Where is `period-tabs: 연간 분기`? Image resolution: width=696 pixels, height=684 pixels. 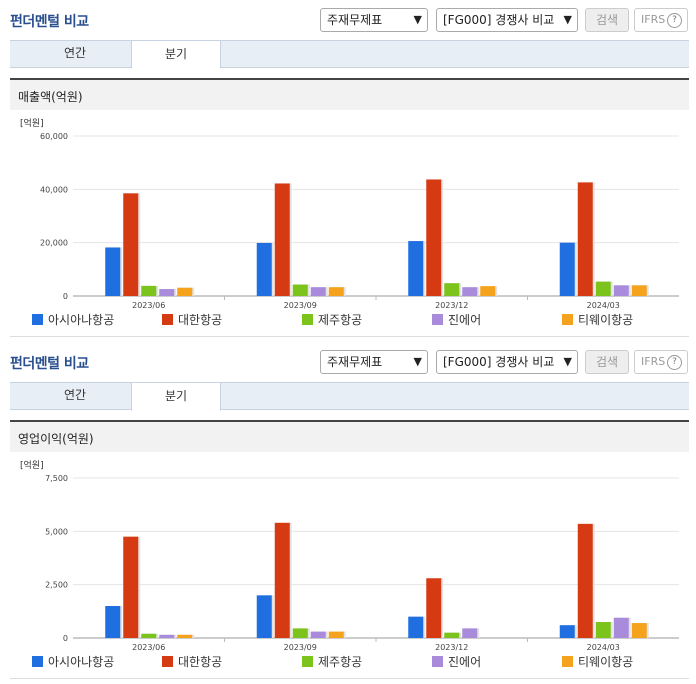
period-tabs: 연간 분기 is located at coordinates (349, 54).